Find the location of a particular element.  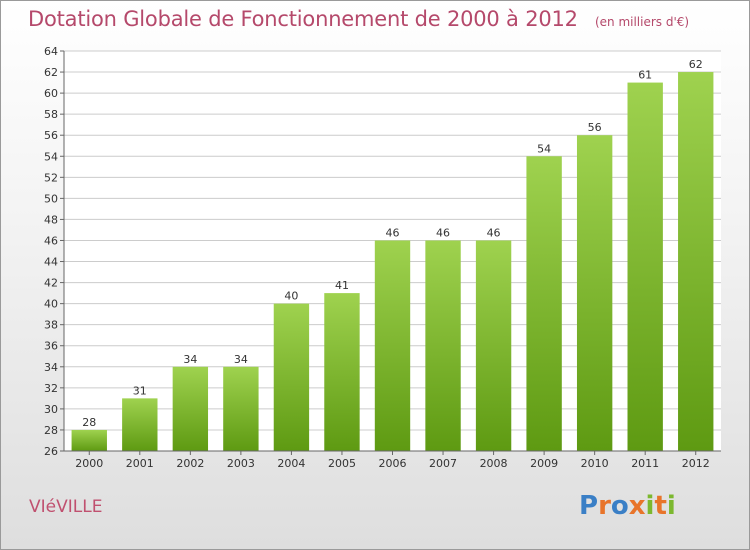

x-tick-label: 2006 is located at coordinates (393, 463).